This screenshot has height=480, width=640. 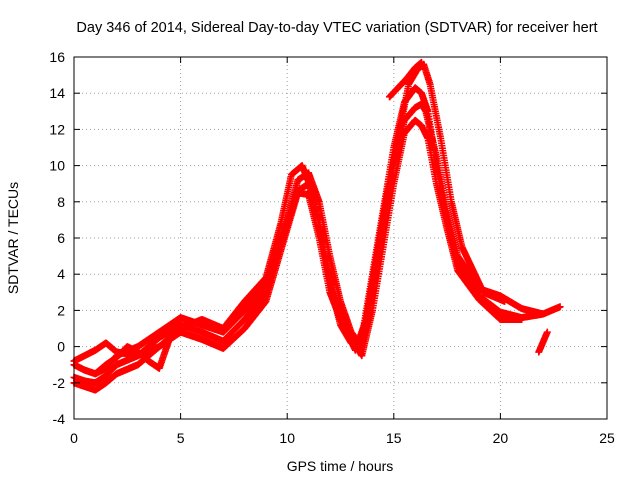 What do you see at coordinates (340, 466) in the screenshot?
I see `x-axis-title: GPS time / hours` at bounding box center [340, 466].